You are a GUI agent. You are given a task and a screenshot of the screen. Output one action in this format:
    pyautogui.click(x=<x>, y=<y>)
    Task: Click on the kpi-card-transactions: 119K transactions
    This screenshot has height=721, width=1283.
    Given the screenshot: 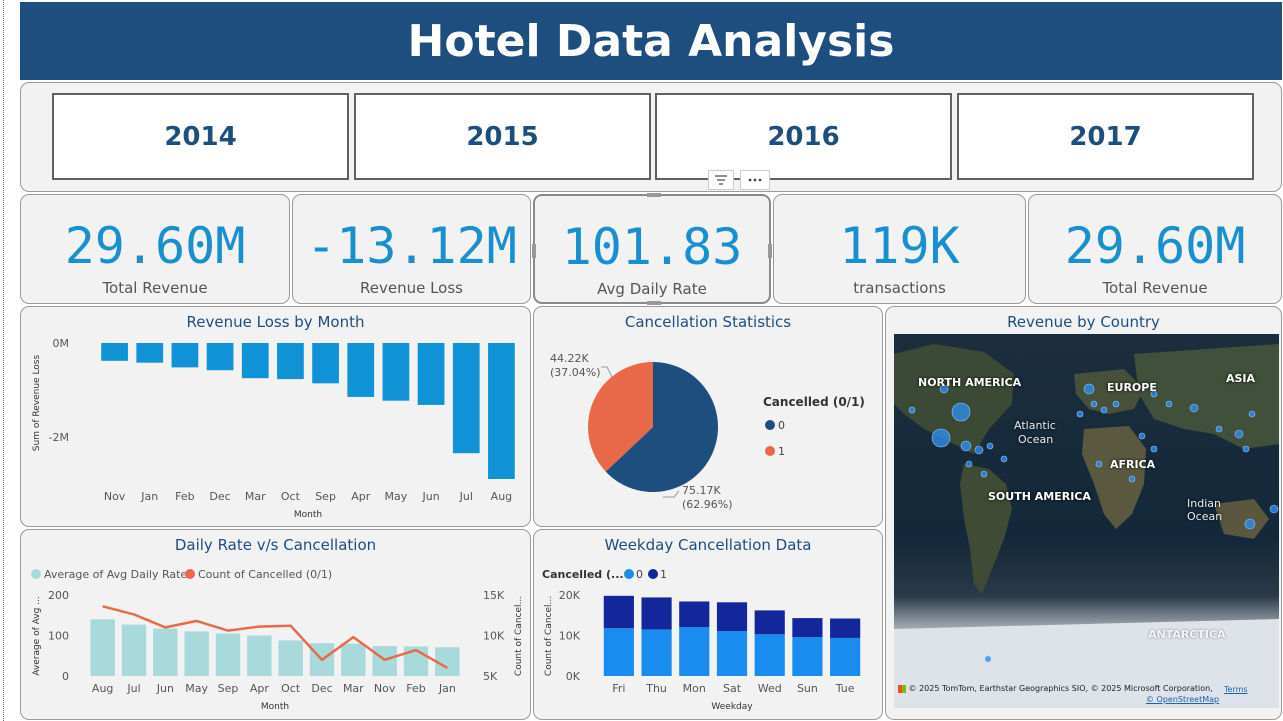 What is the action you would take?
    pyautogui.click(x=899, y=249)
    